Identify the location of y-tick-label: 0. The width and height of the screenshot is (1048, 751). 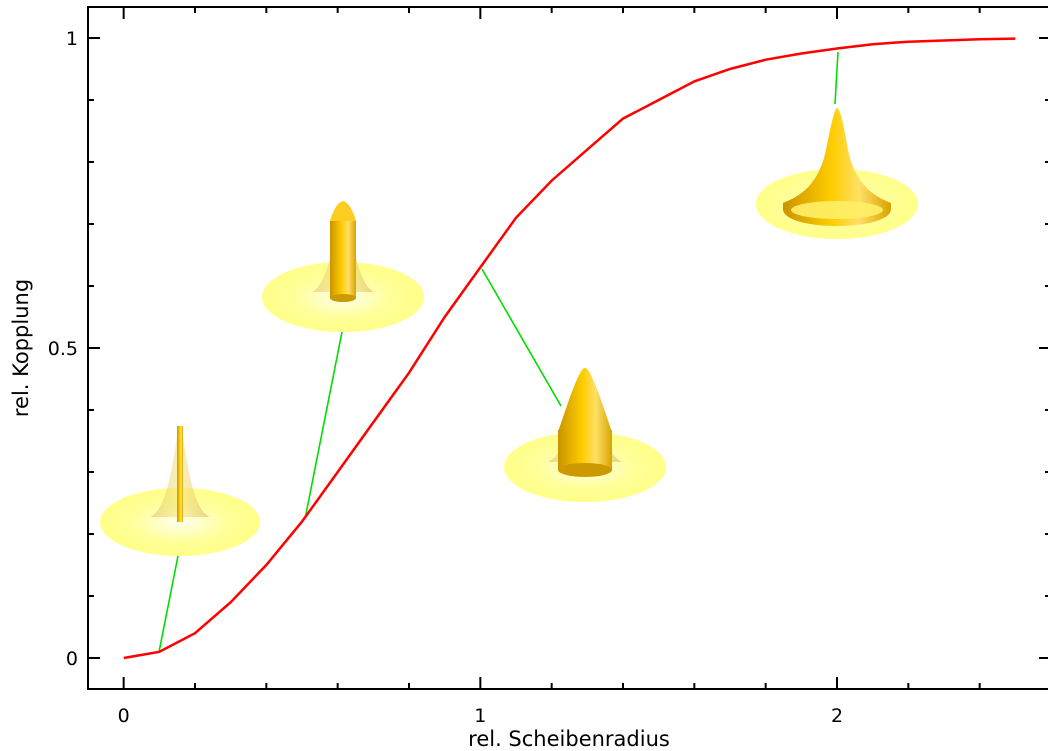
(72, 659).